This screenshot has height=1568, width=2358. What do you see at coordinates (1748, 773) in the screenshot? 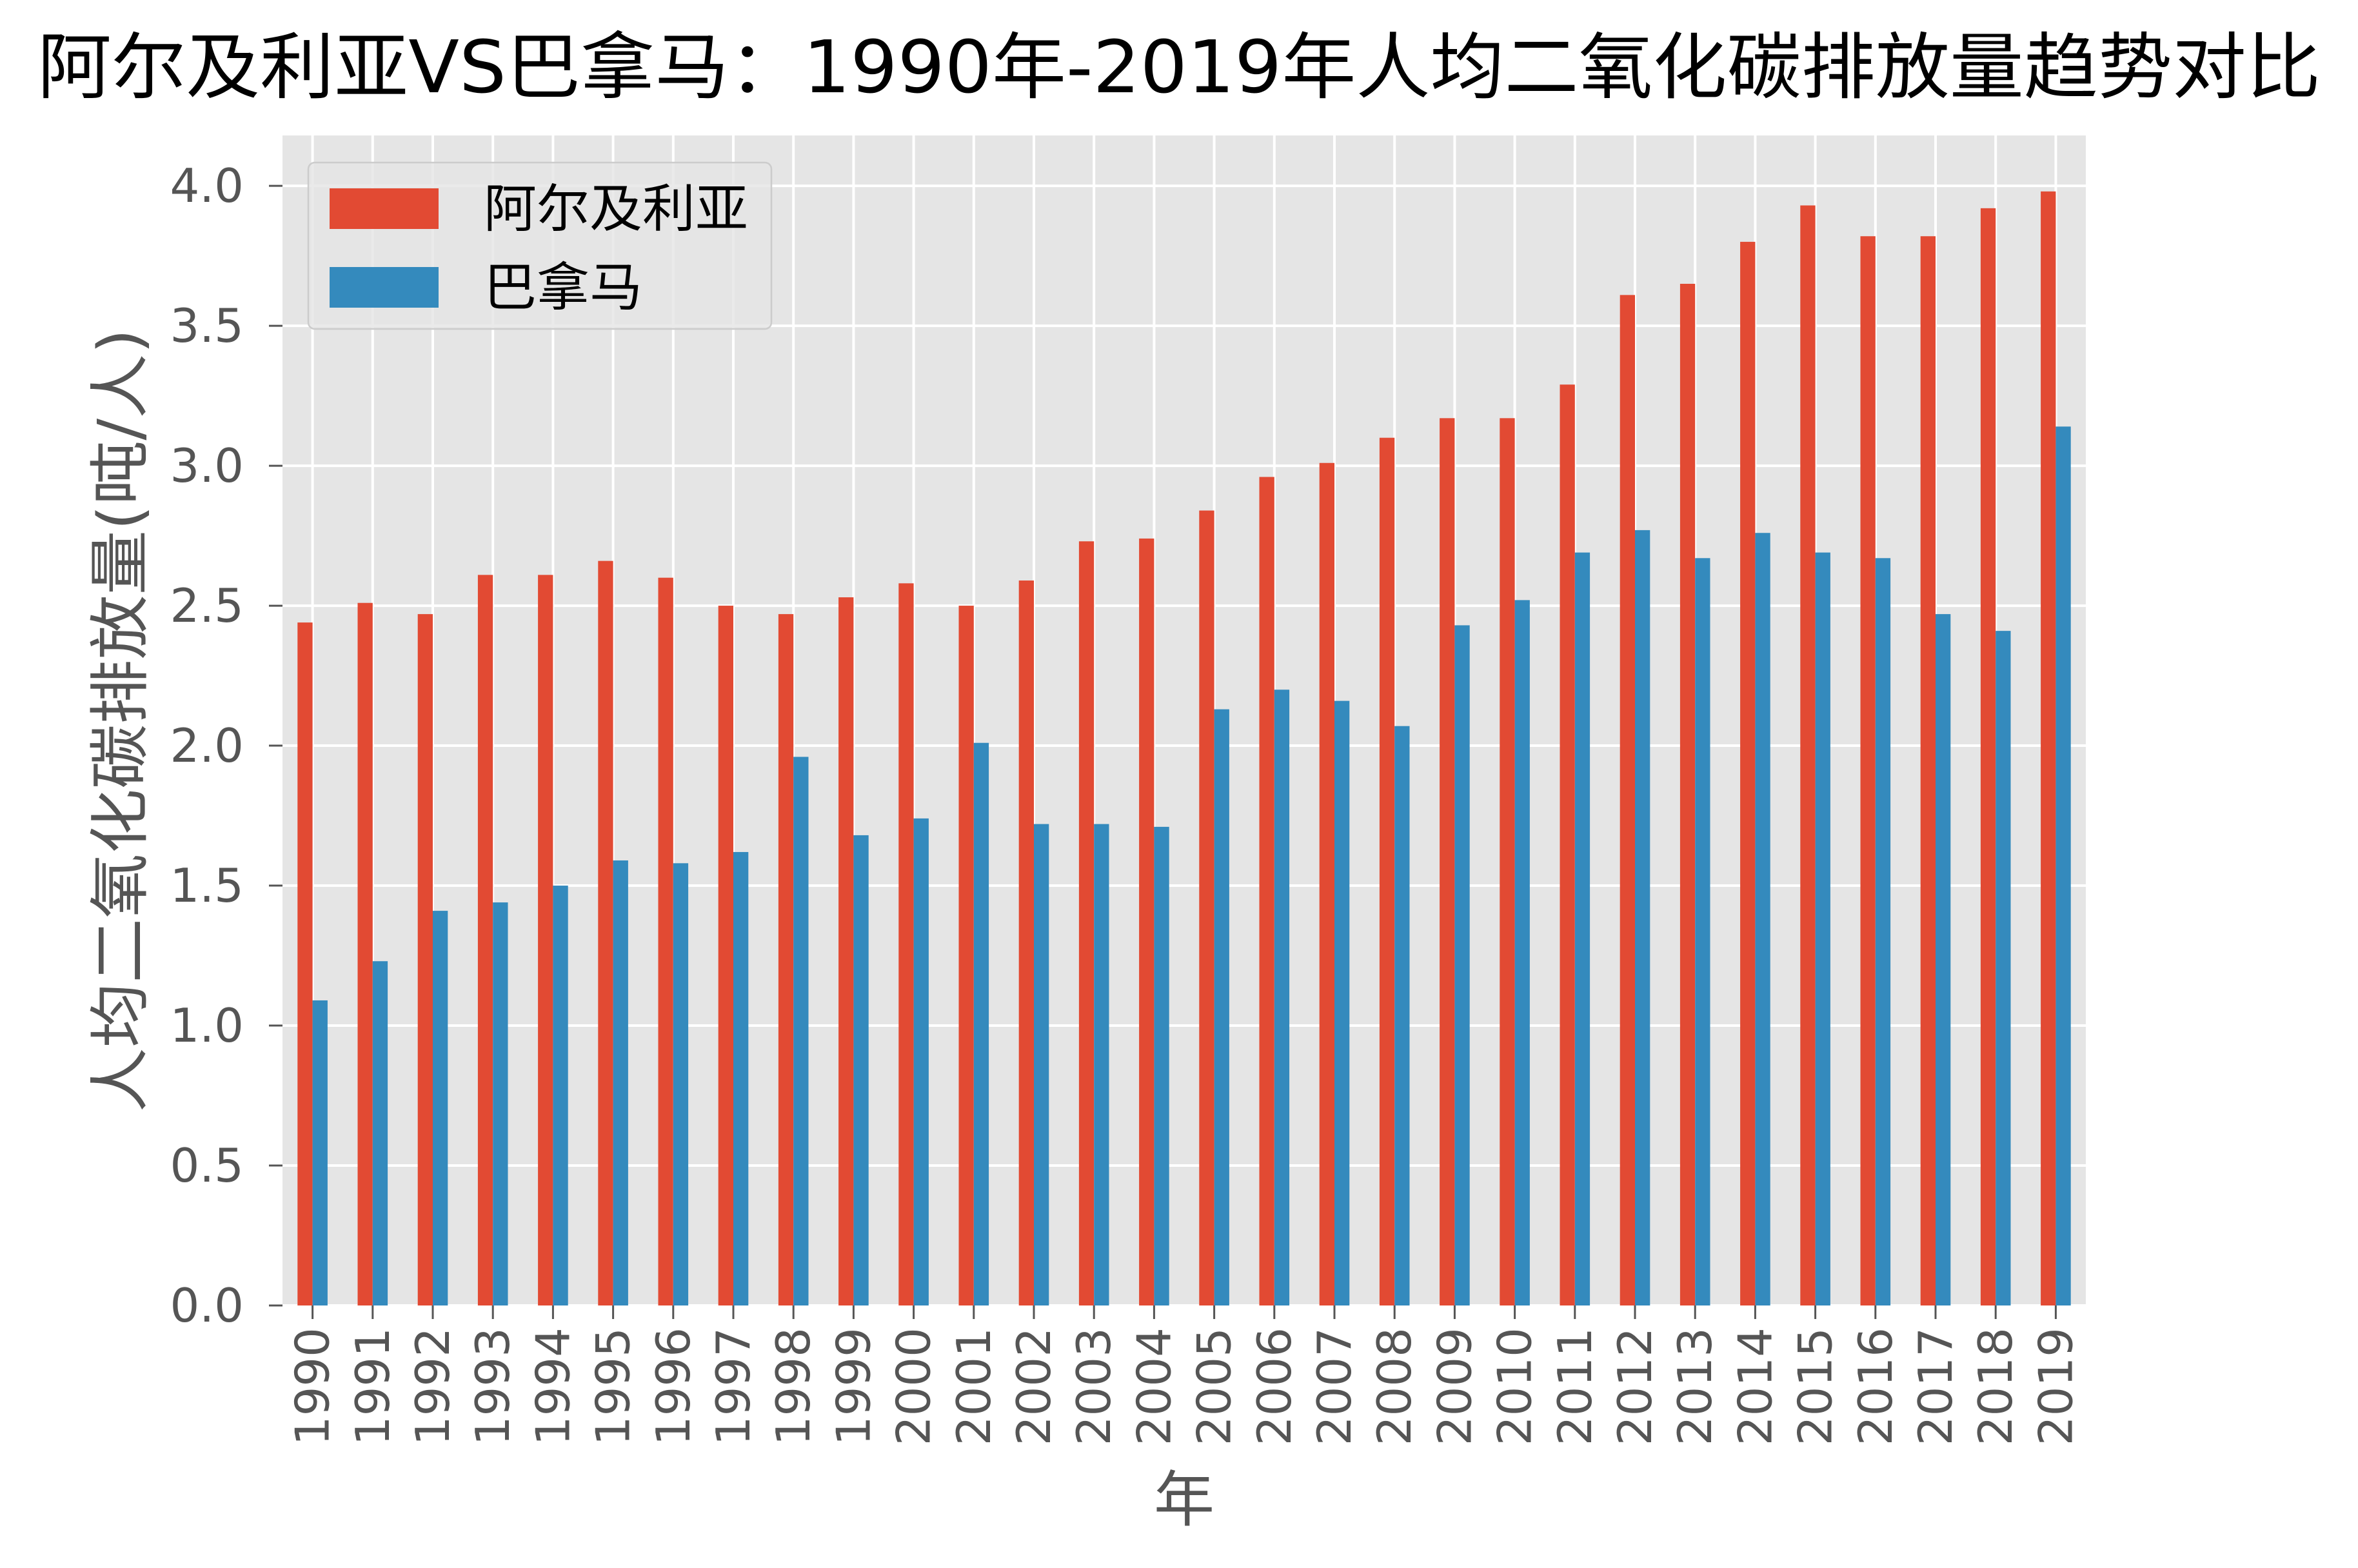
I see `bar-algeria-2014` at bounding box center [1748, 773].